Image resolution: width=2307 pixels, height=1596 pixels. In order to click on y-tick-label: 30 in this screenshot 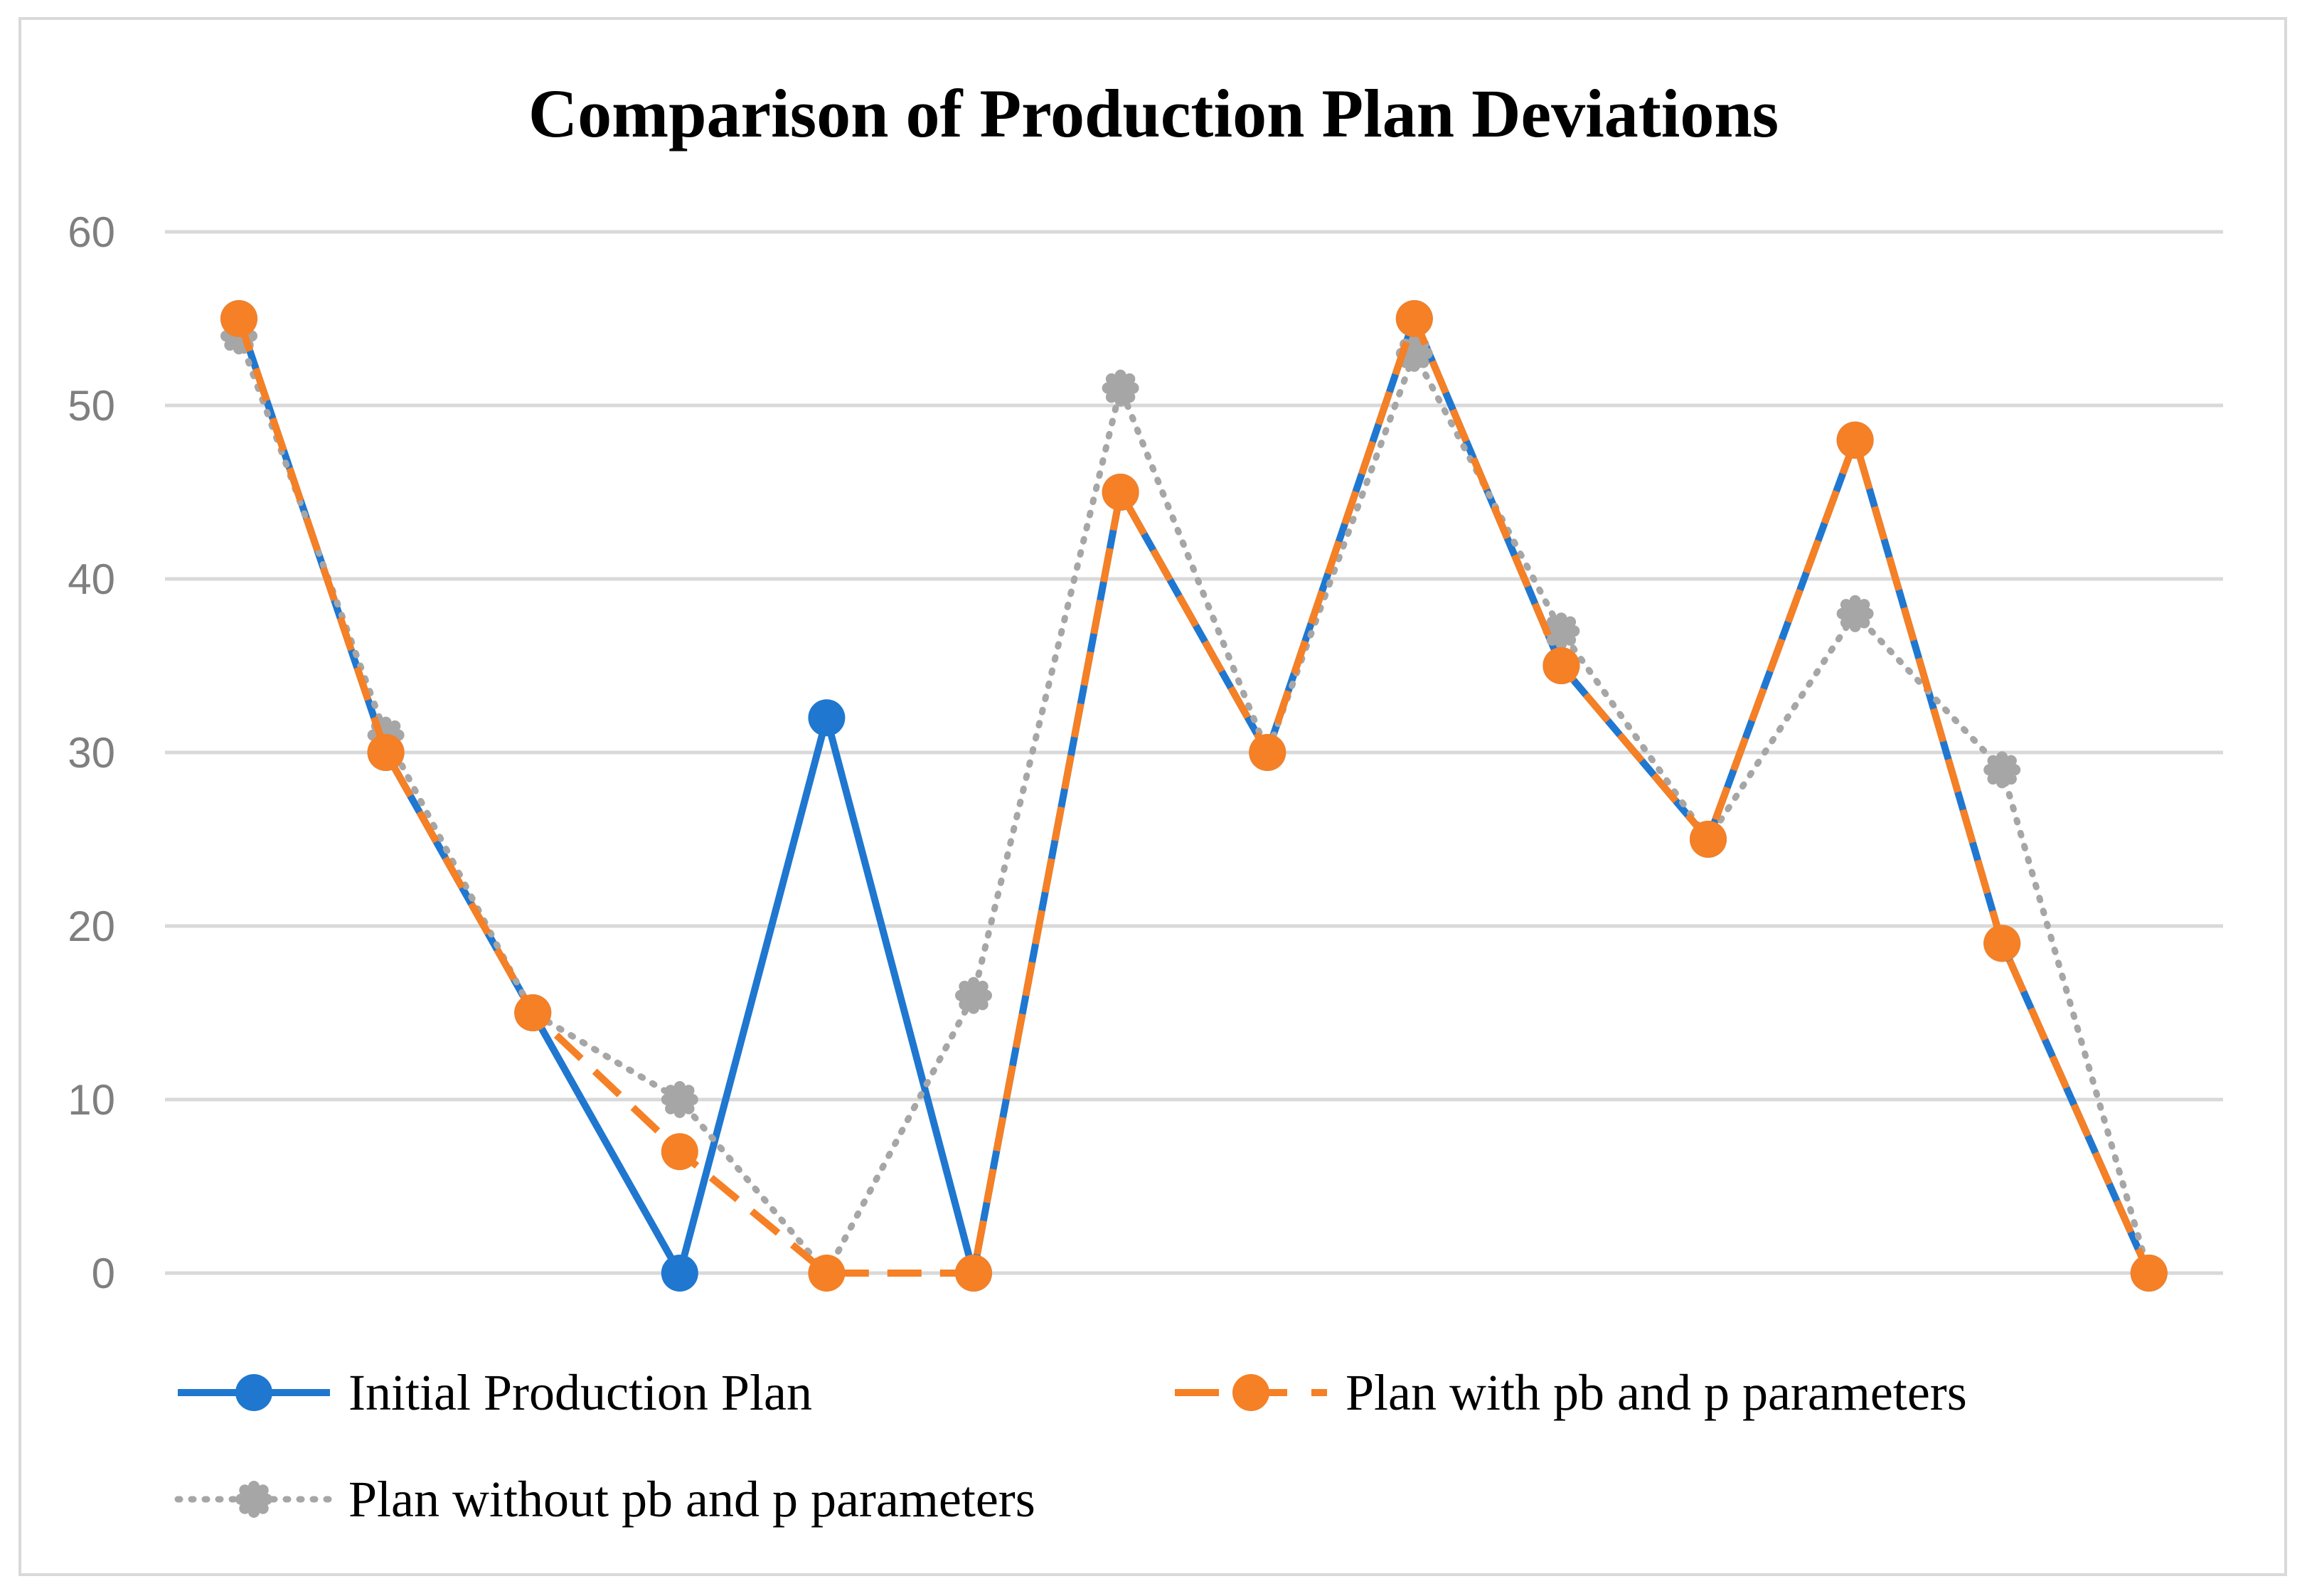, I will do `click(91, 753)`.